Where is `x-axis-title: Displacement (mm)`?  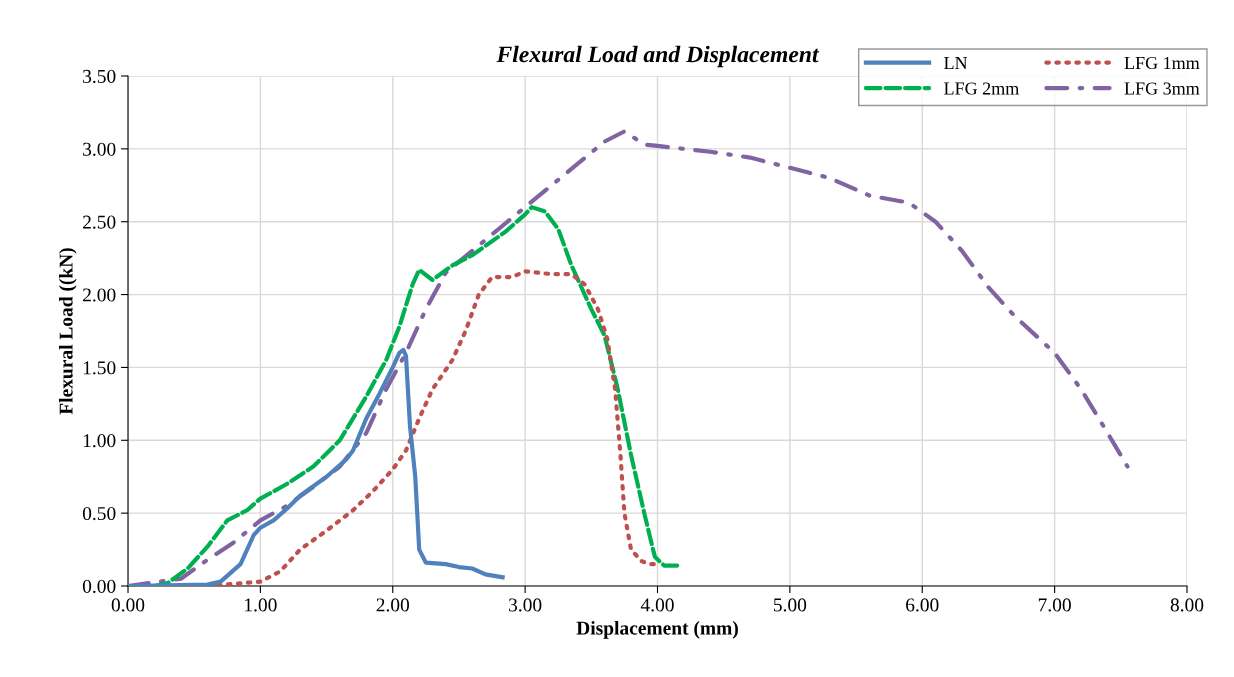
x-axis-title: Displacement (mm) is located at coordinates (657, 629).